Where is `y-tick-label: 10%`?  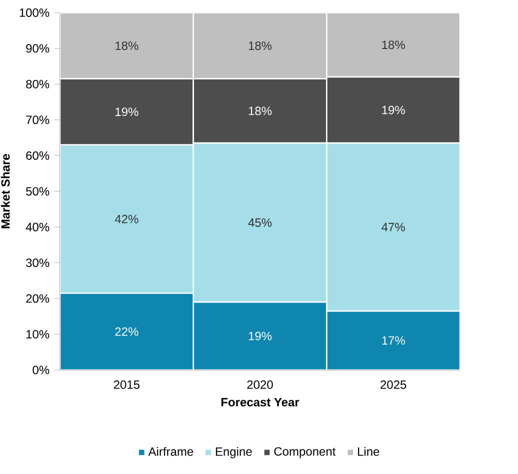
y-tick-label: 10% is located at coordinates (38, 334).